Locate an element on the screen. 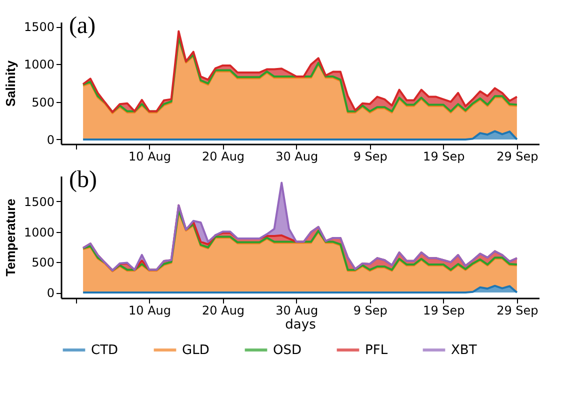 This screenshot has height=401, width=578. annotation: (a) is located at coordinates (82, 26).